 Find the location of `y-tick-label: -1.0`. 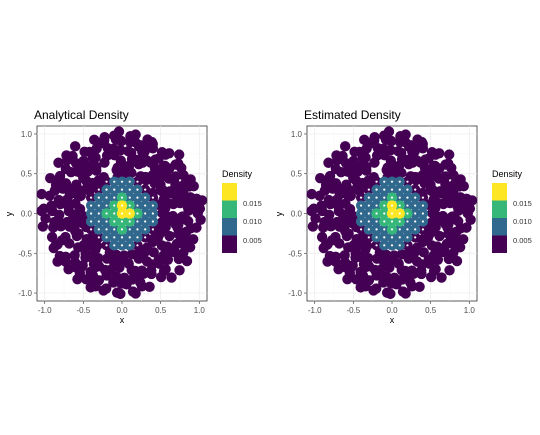

y-tick-label: -1.0 is located at coordinates (295, 293).